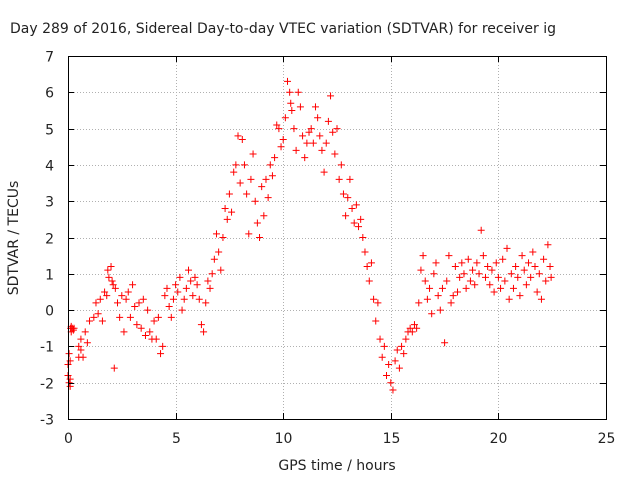 The width and height of the screenshot is (640, 480). Describe the element at coordinates (47, 348) in the screenshot. I see `y-tick-label: -1` at that location.